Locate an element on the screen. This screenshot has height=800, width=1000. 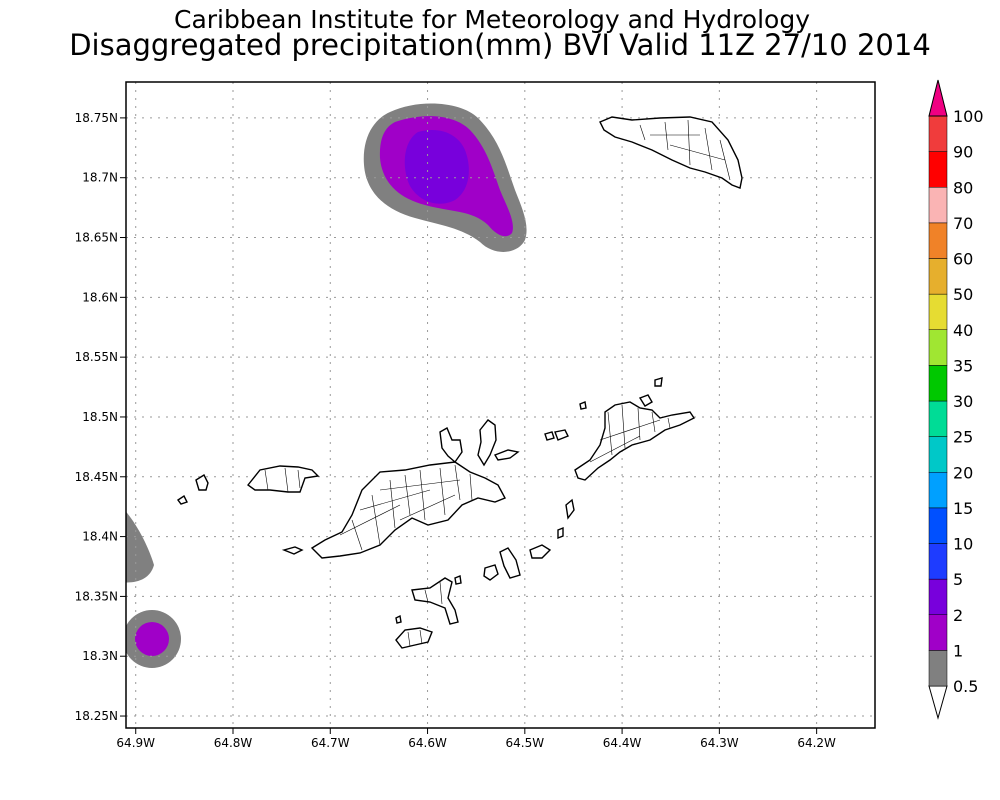
colorbar-under-arrow is located at coordinates (938, 702).